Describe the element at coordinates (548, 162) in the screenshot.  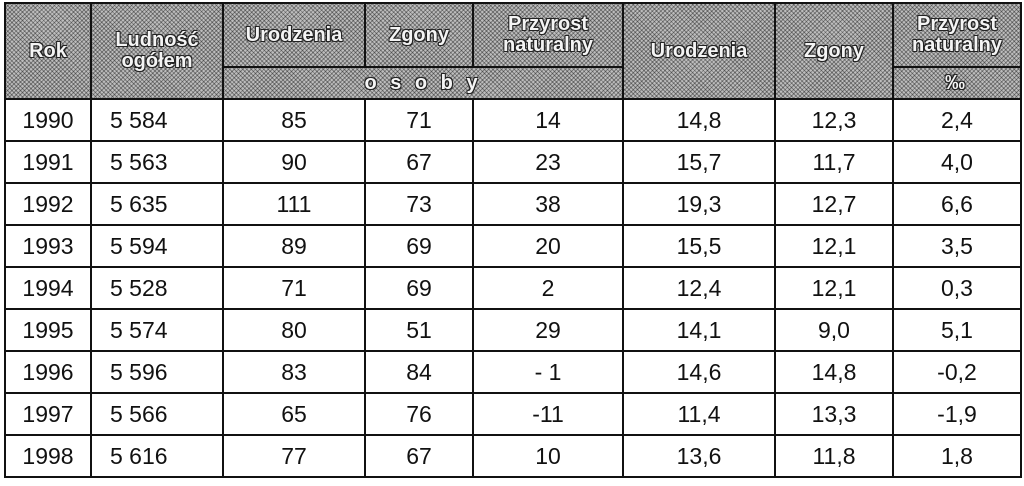
I see `cell-natural-increase: 23` at that location.